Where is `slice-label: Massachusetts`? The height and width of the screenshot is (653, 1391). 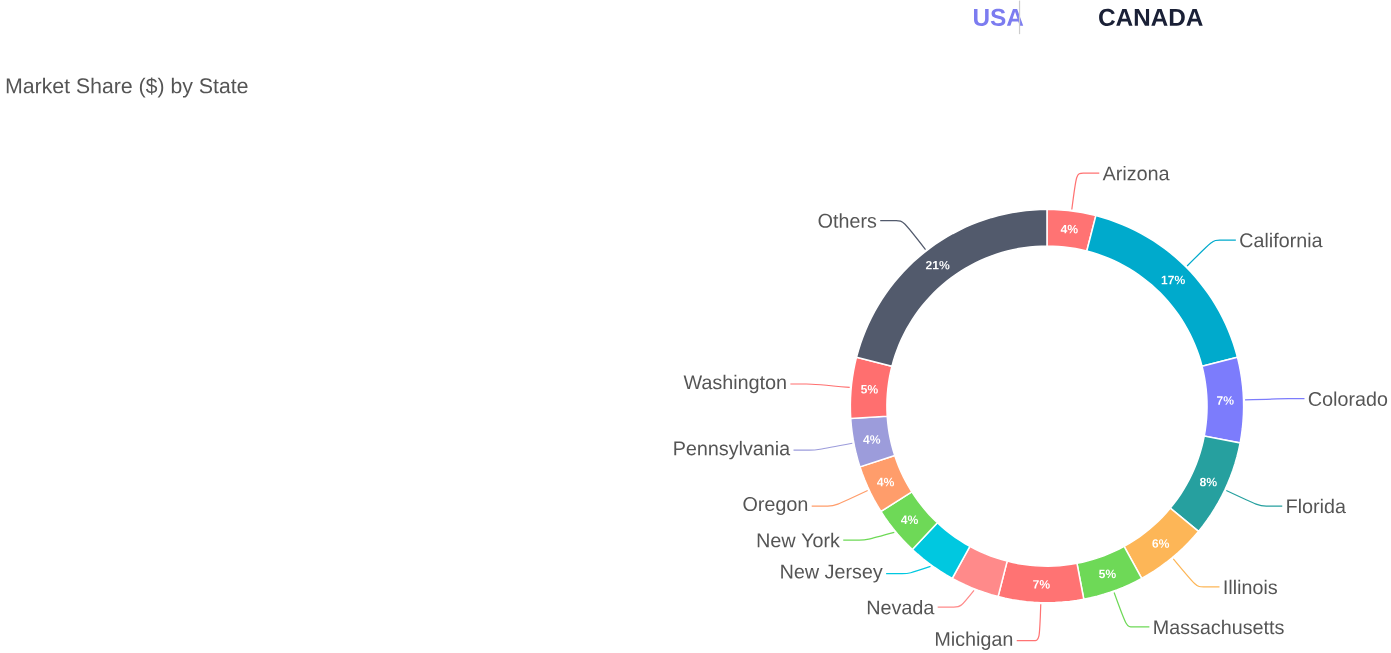 slice-label: Massachusetts is located at coordinates (1219, 627).